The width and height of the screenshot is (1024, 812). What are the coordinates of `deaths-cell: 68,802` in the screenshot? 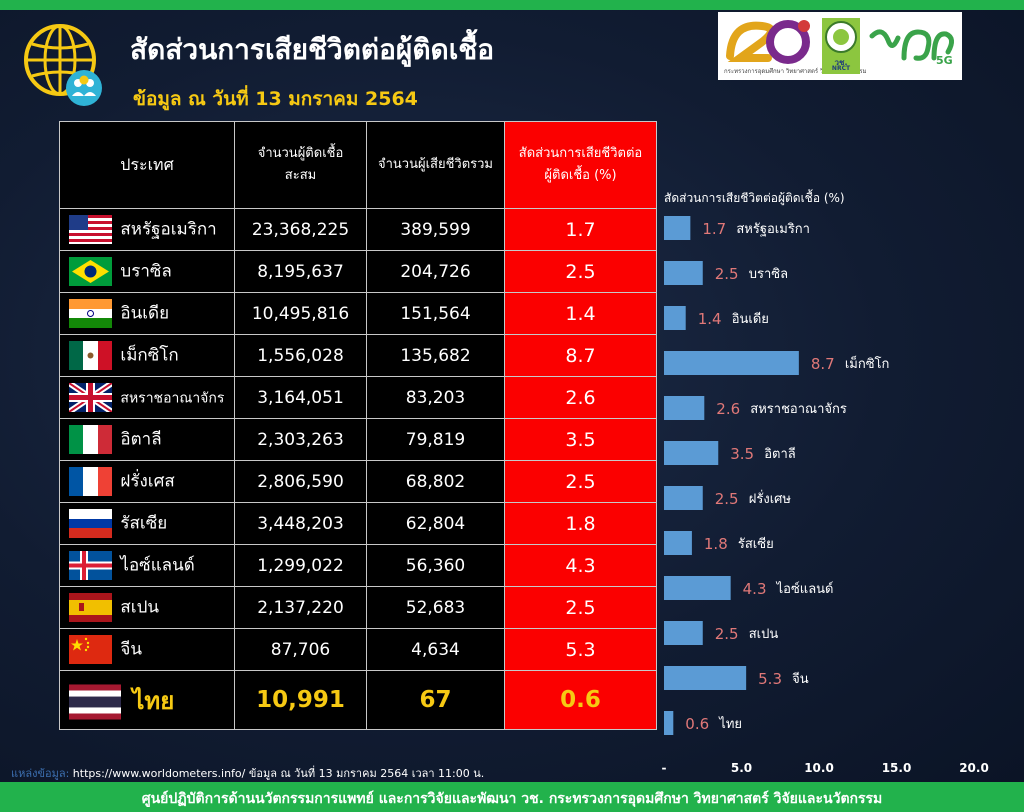 It's located at (435, 481).